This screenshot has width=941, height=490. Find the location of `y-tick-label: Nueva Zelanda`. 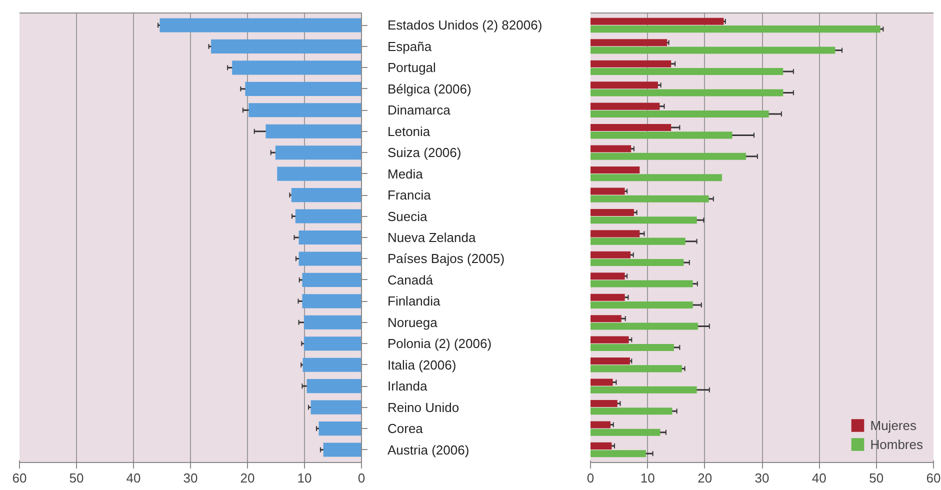

y-tick-label: Nueva Zelanda is located at coordinates (432, 237).